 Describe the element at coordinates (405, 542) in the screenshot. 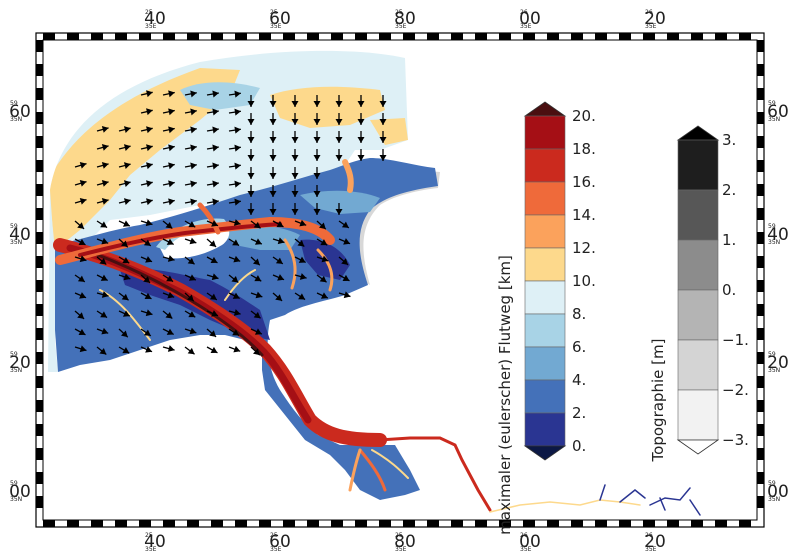

I see `lon-tick-label: 80` at that location.